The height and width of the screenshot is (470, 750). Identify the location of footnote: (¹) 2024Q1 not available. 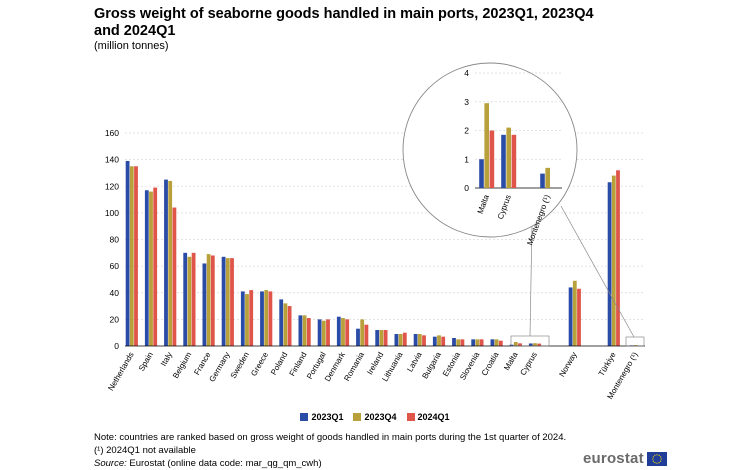
(145, 450).